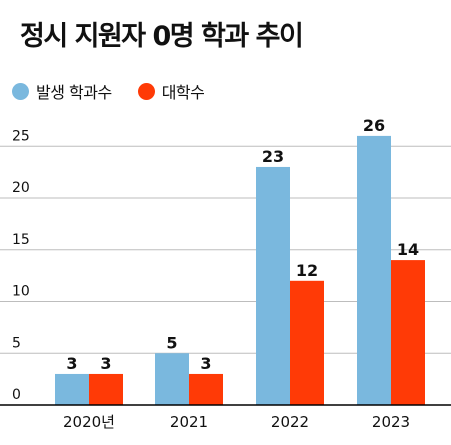 This screenshot has height=445, width=451. What do you see at coordinates (171, 342) in the screenshot?
I see `data-label-series-1-2021: 5` at bounding box center [171, 342].